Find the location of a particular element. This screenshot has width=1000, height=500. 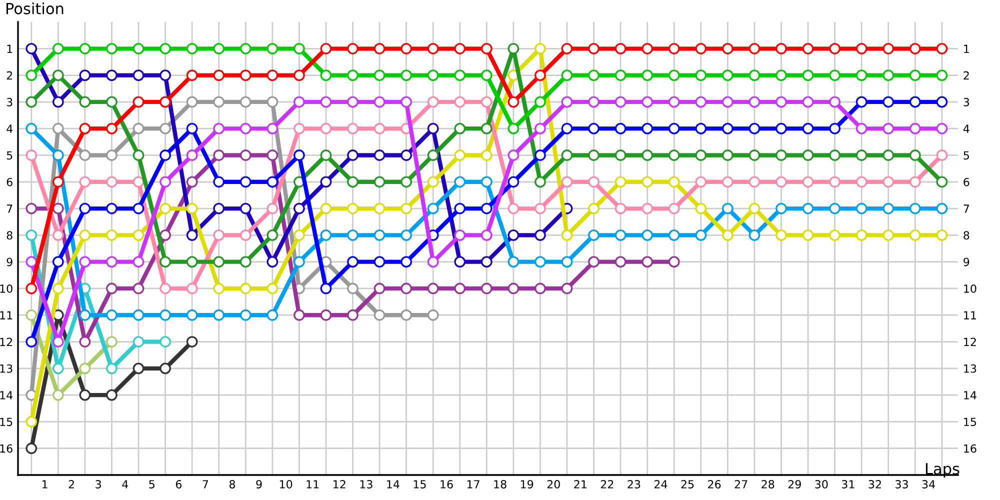

x-tick-label: 9 is located at coordinates (259, 484).